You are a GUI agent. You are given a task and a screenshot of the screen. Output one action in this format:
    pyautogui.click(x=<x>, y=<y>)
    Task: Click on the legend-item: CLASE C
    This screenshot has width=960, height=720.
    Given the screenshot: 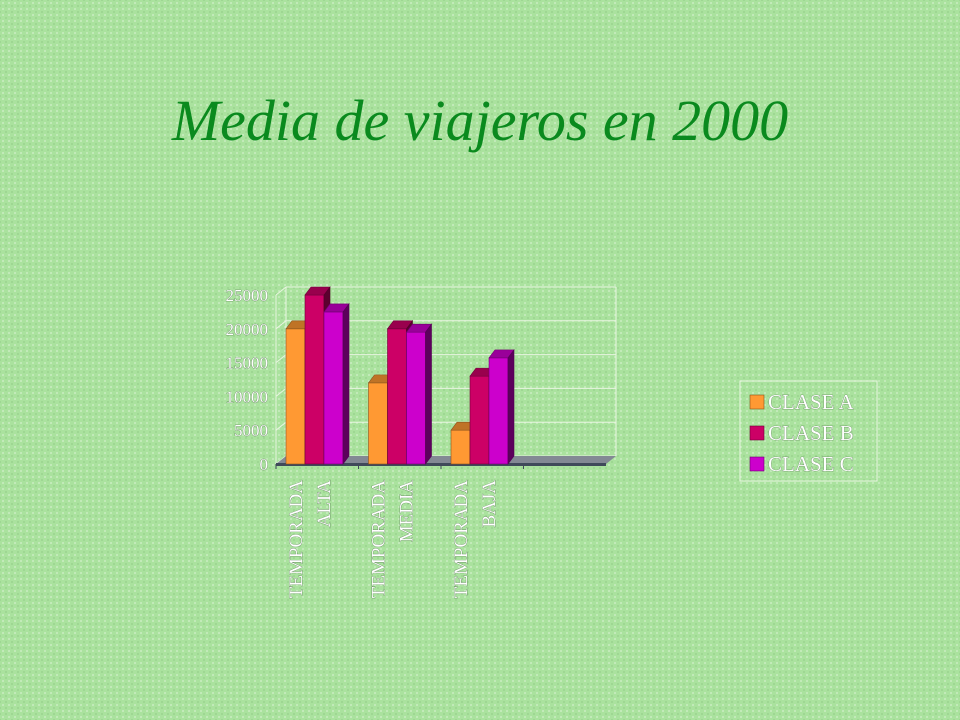 What is the action you would take?
    pyautogui.click(x=801, y=464)
    